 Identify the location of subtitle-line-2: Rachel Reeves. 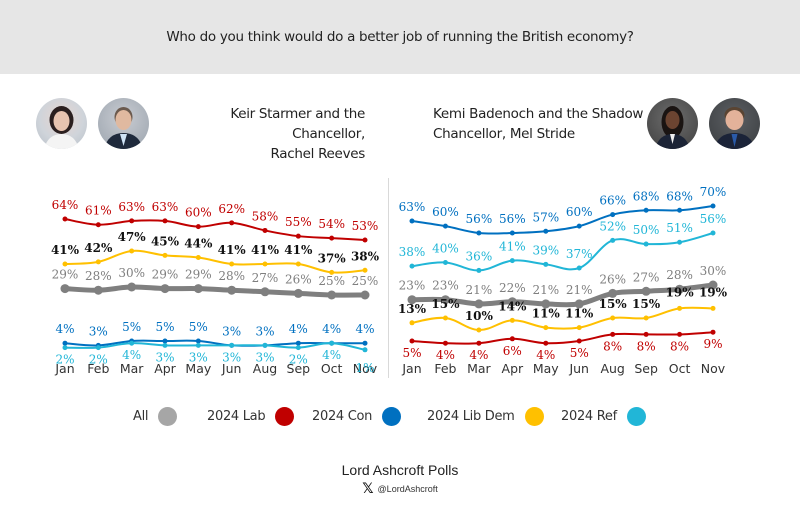
(318, 154).